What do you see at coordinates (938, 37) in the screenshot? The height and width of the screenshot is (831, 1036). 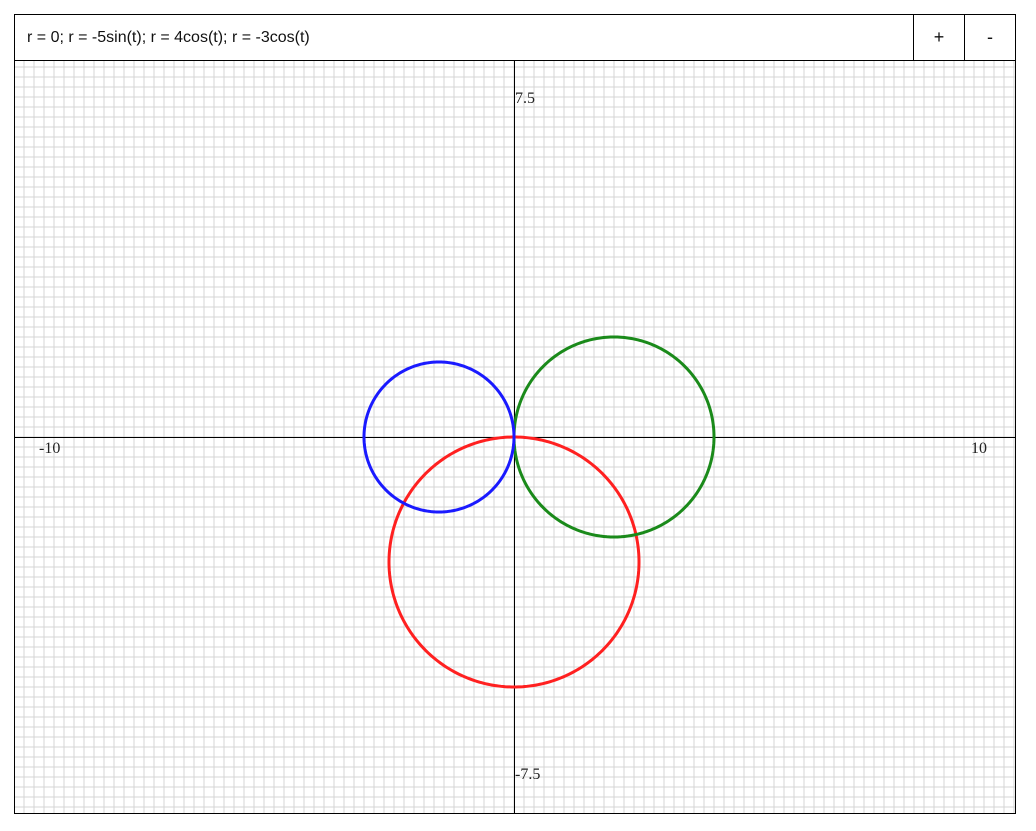 I see `zoom-in-button: +` at bounding box center [938, 37].